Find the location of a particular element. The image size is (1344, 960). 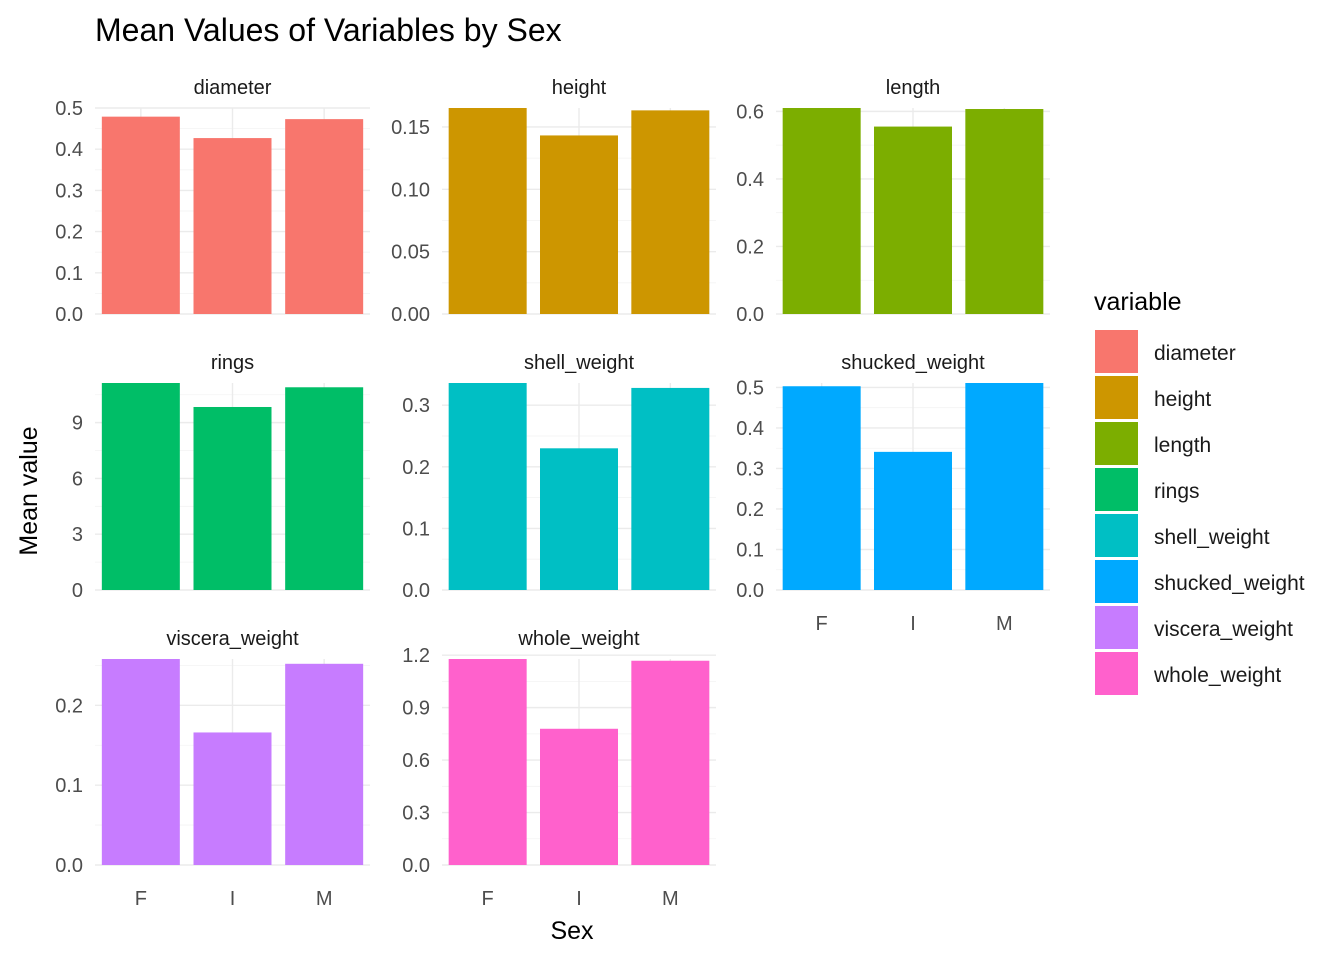

legend-label-shell_weight: shell_weight is located at coordinates (1212, 537).